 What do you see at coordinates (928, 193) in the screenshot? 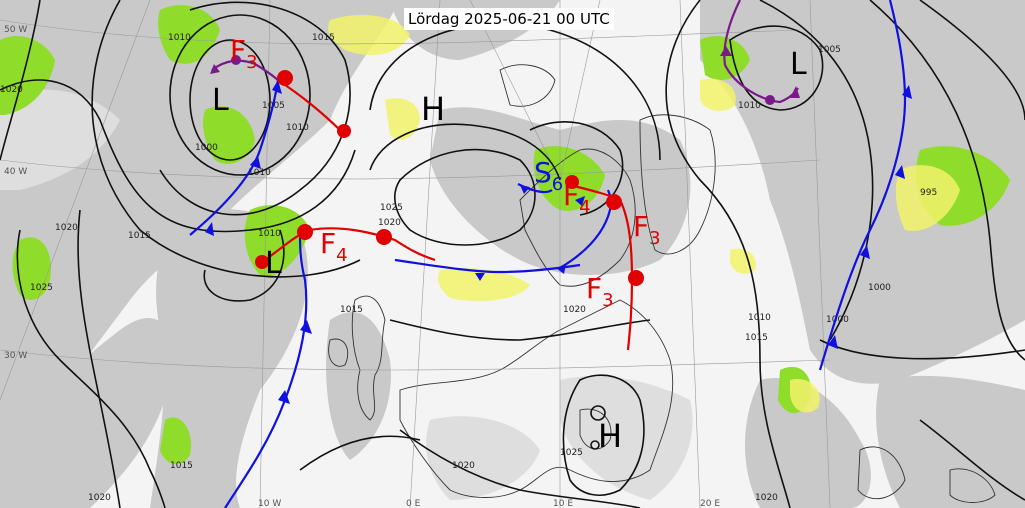
I see `isobar-label: 995` at bounding box center [928, 193].